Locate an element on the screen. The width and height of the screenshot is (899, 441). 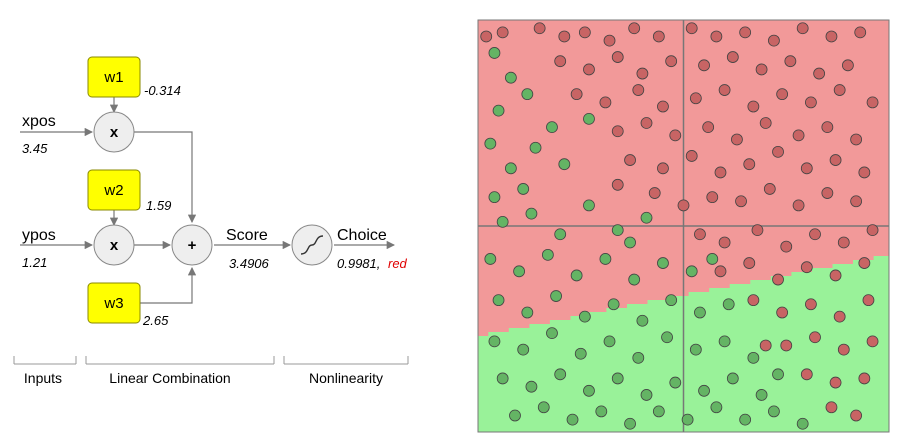
multiply-node-1: x is located at coordinates (114, 132).